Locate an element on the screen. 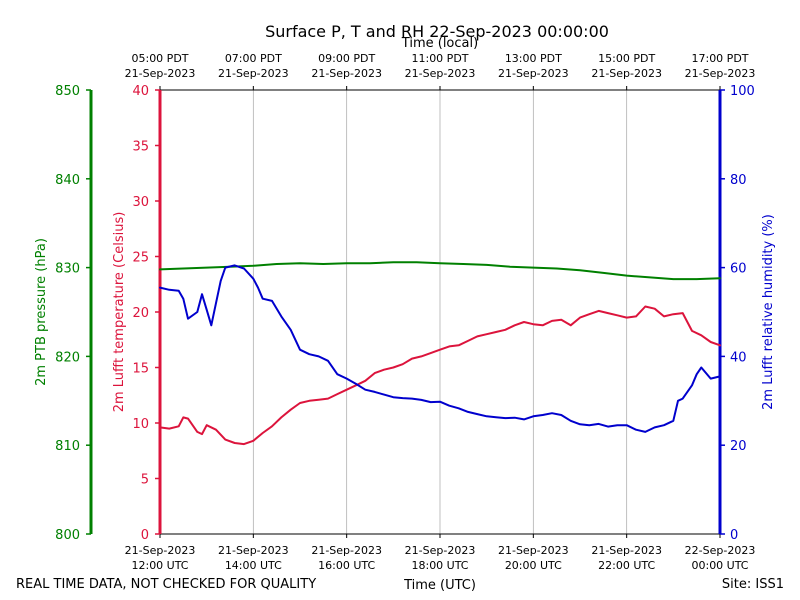 The height and width of the screenshot is (600, 800). top-tick-time-label: 09:00 PDT is located at coordinates (346, 58).